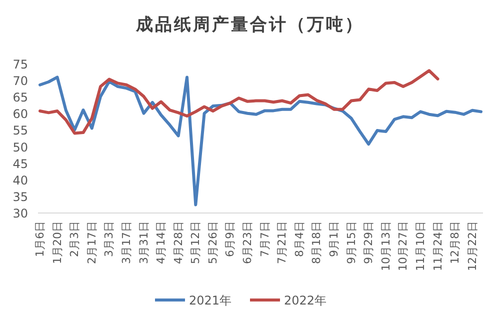 The image size is (500, 324). I want to click on y-tick-label: 75, so click(20, 65).